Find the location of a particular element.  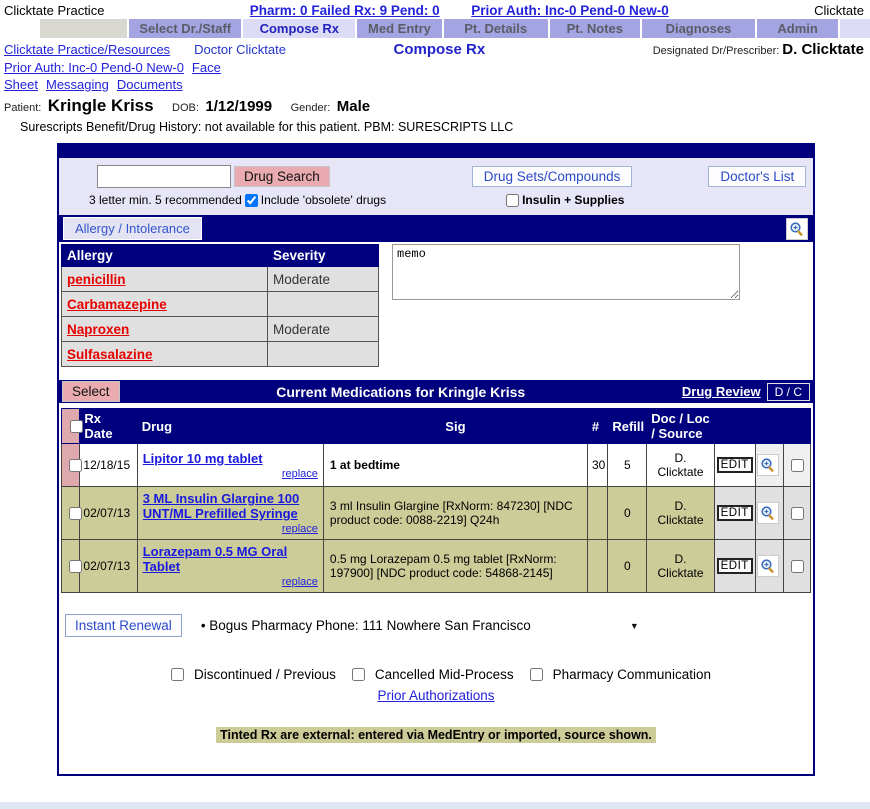

pharm-status-link: Pharm: 0 Failed Rx: 9 Pend: 0 is located at coordinates (344, 10).